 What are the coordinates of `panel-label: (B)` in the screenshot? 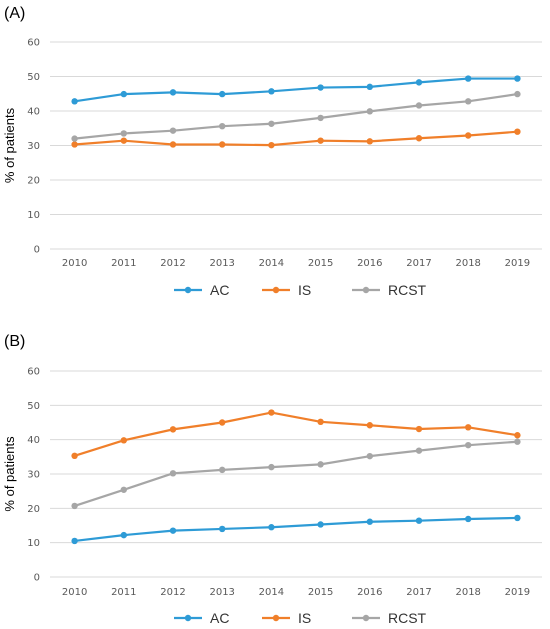 It's located at (14, 341).